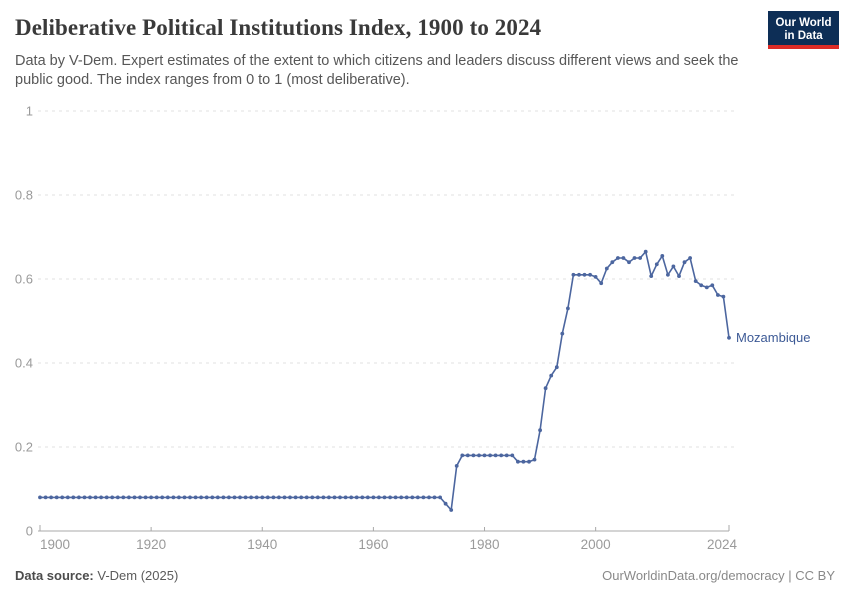 The image size is (850, 600). Describe the element at coordinates (718, 575) in the screenshot. I see `footer-license-link: OurWorldinData.org/democracy | CC BY` at that location.